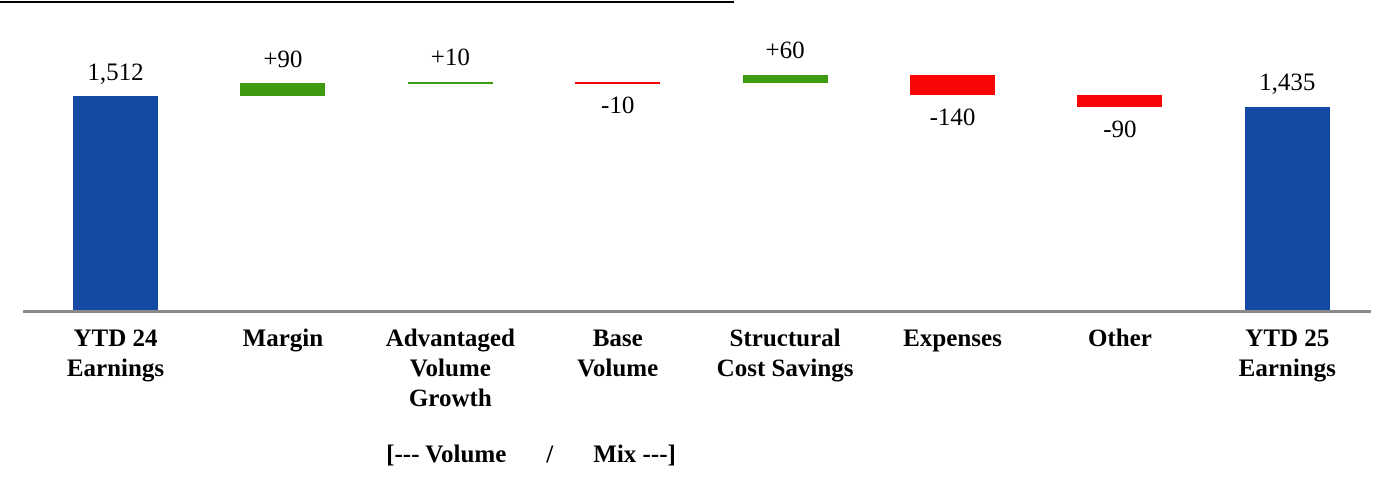 The image size is (1400, 500). I want to click on volume-mix-left: [--- Volume, so click(446, 454).